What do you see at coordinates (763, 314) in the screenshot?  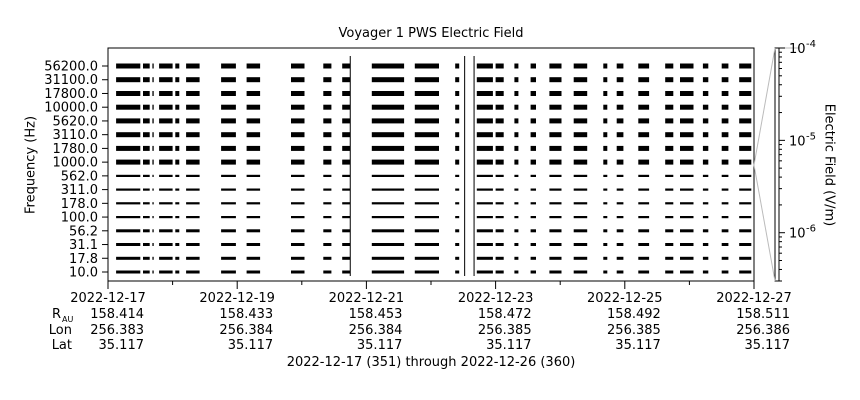 I see `ephemeris-value: 158.511` at bounding box center [763, 314].